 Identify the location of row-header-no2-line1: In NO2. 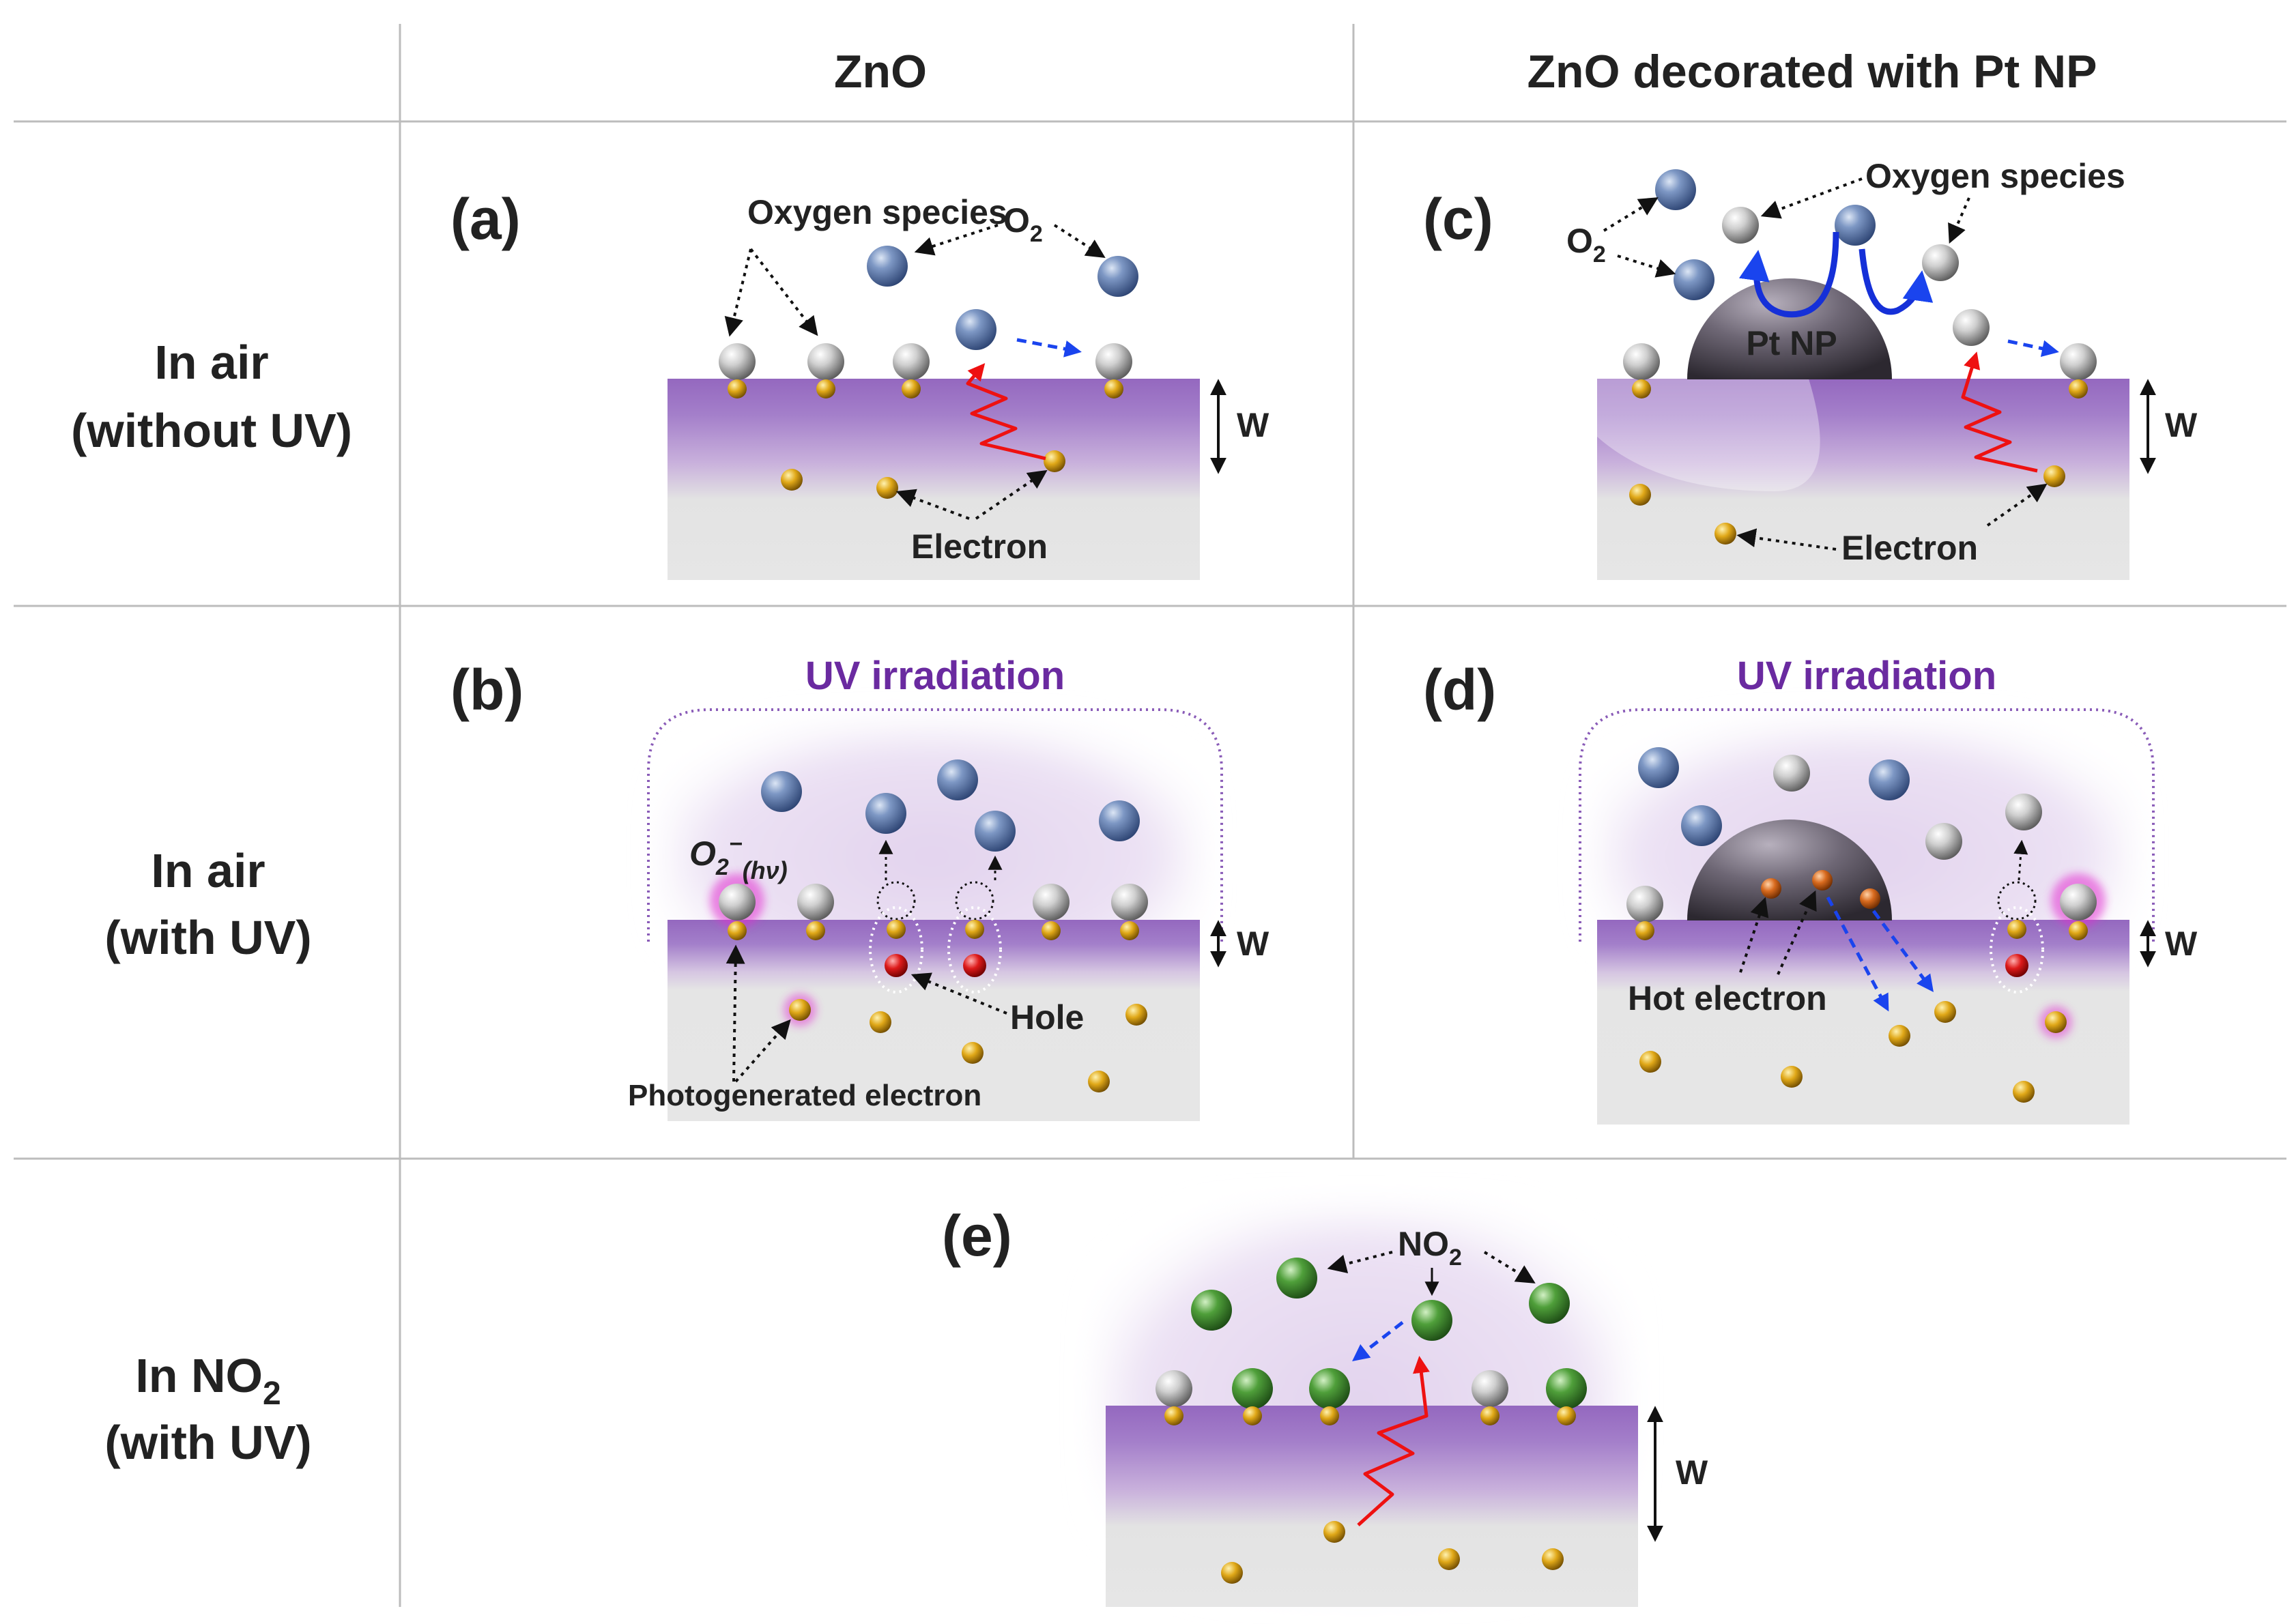
(208, 1380).